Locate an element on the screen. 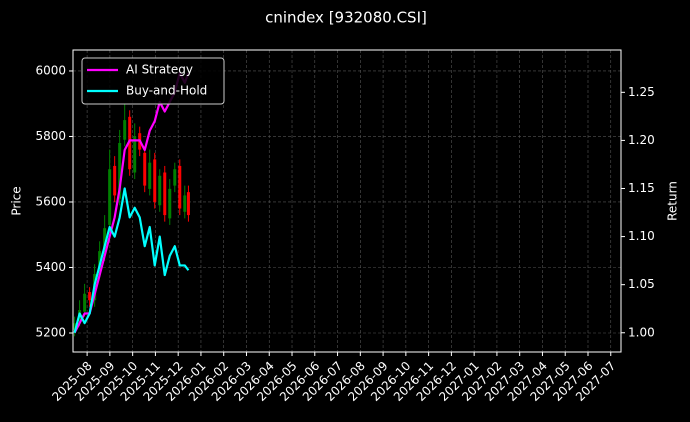 The height and width of the screenshot is (422, 690). y2-tick-label: 1.05 is located at coordinates (641, 284).